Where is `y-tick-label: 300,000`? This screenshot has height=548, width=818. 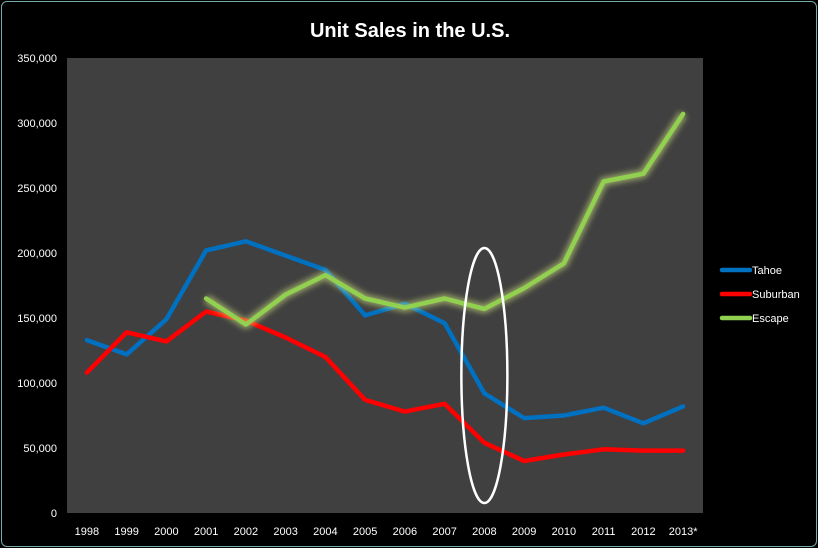
y-tick-label: 300,000 is located at coordinates (37, 124).